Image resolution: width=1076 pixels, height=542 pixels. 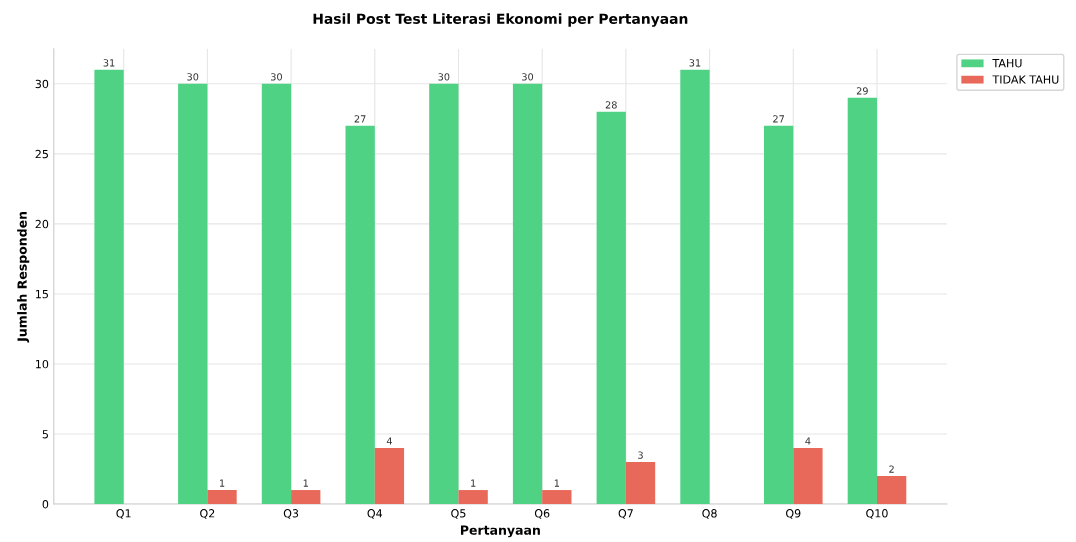 I want to click on y-tick-label: 5, so click(x=45, y=434).